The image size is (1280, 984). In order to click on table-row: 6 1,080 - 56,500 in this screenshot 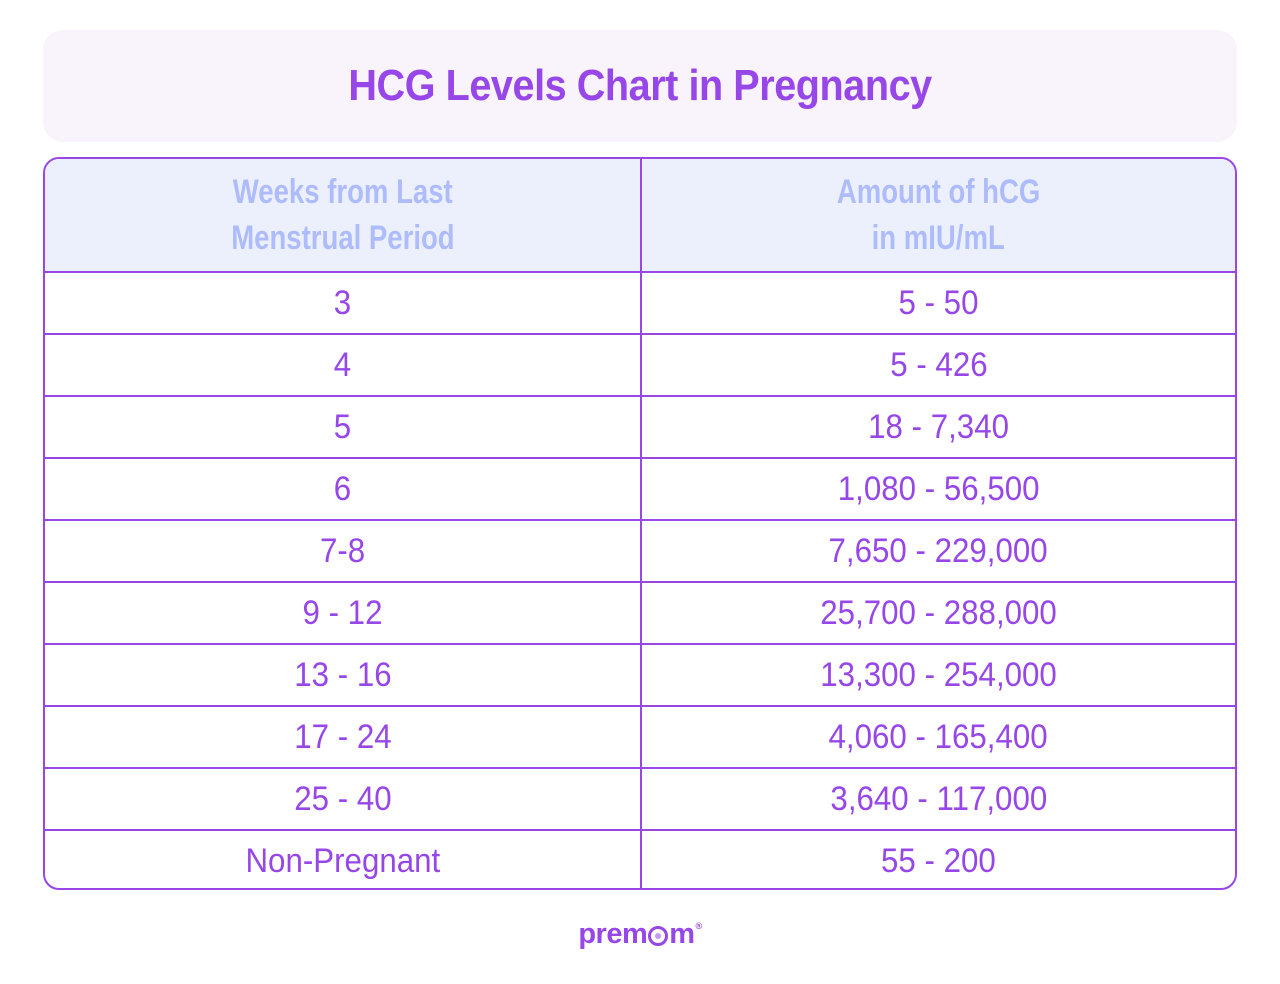, I will do `click(640, 489)`.